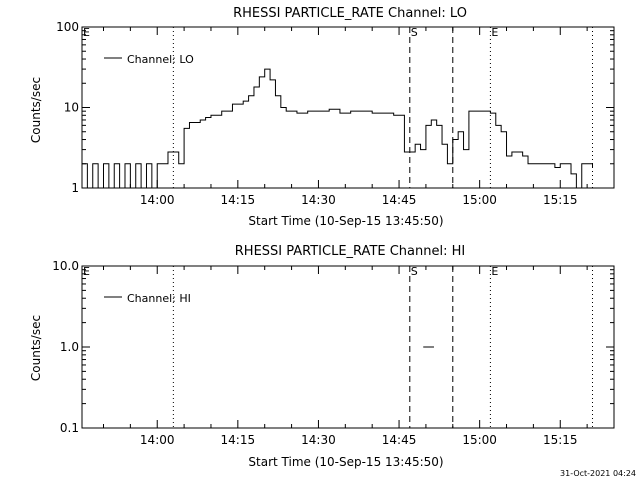 The height and width of the screenshot is (485, 640). What do you see at coordinates (69, 347) in the screenshot?
I see `y-tick-label: 1.0` at bounding box center [69, 347].